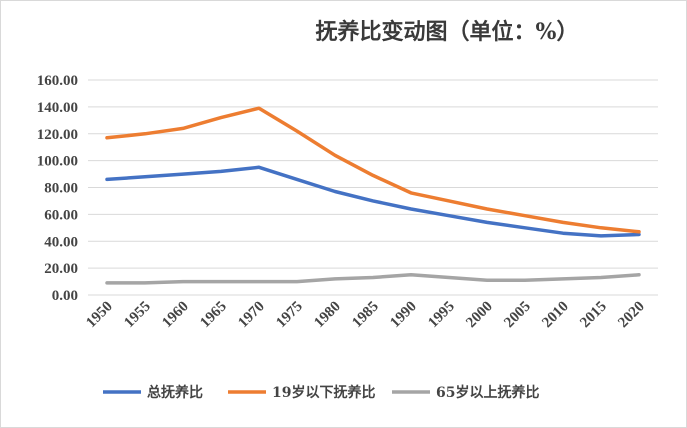  I want to click on y-tick-label: 20.00, so click(61, 269).